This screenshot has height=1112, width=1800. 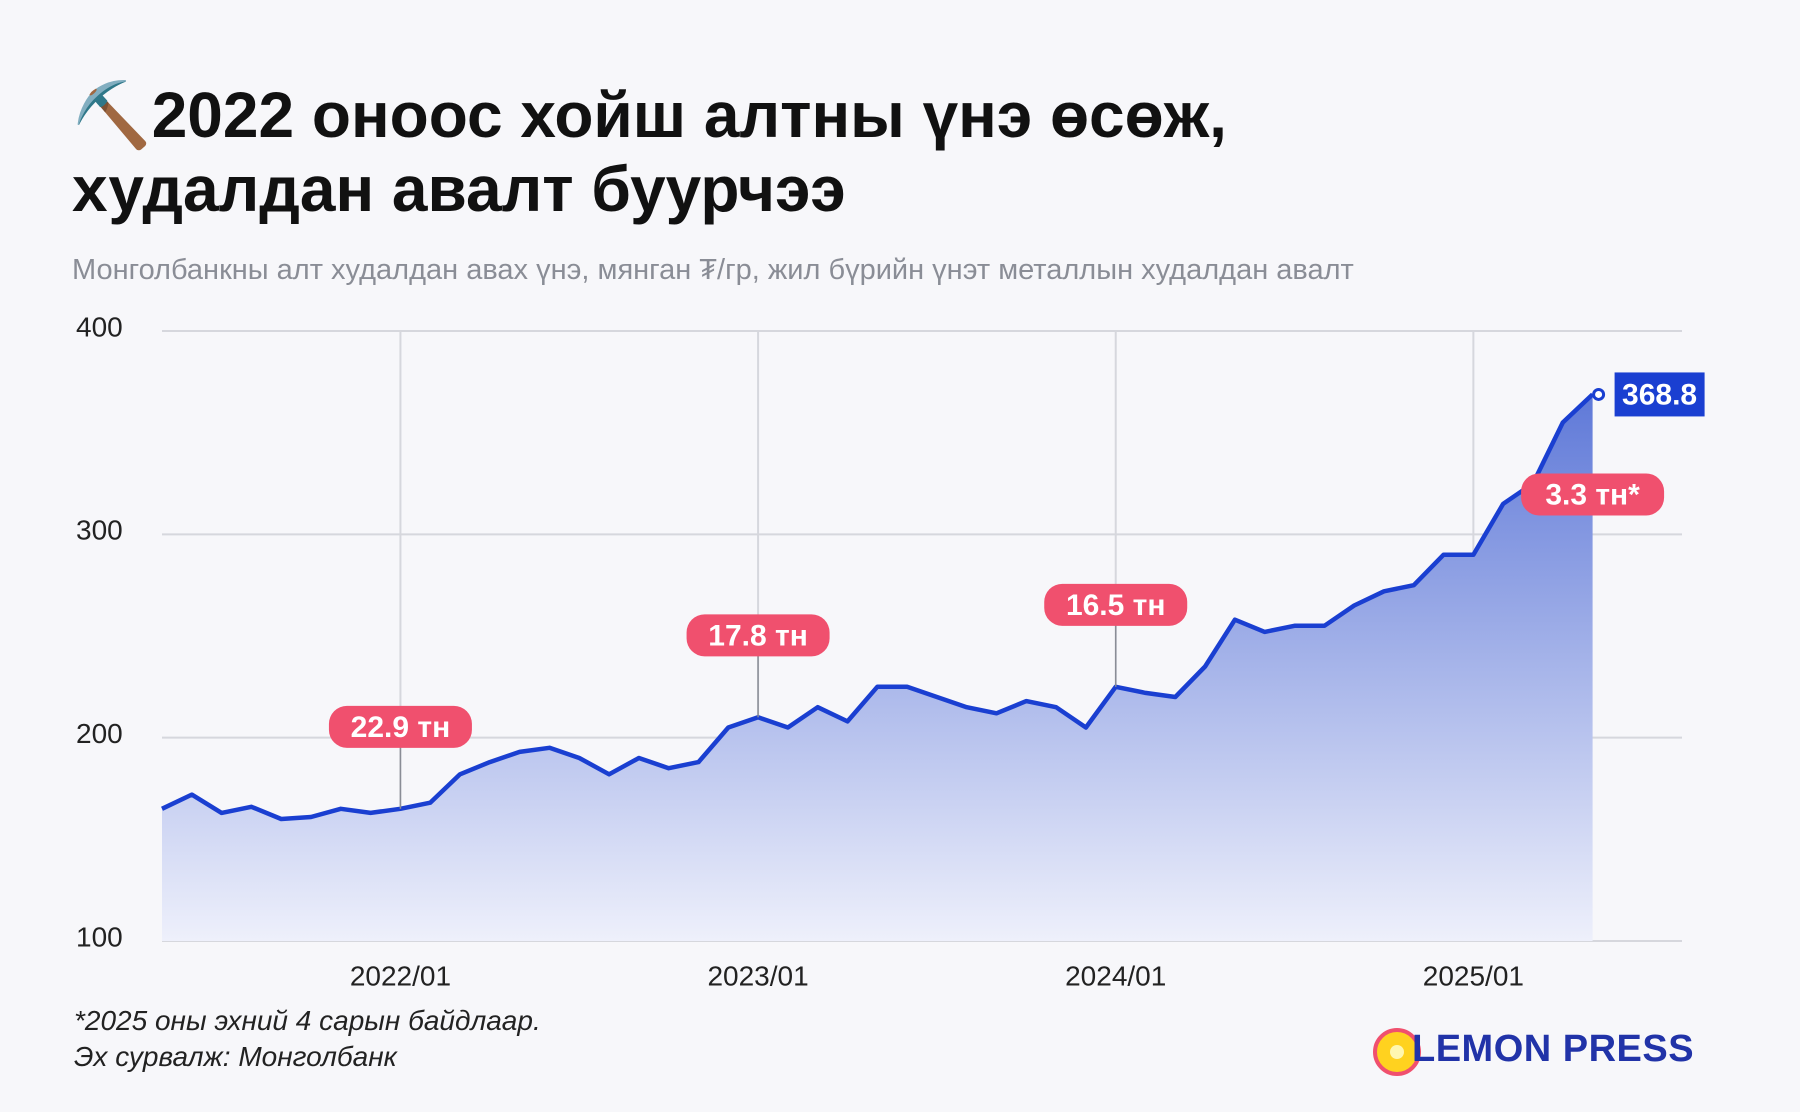 What do you see at coordinates (1553, 1049) in the screenshot?
I see `logo-text: LEMON PRESS` at bounding box center [1553, 1049].